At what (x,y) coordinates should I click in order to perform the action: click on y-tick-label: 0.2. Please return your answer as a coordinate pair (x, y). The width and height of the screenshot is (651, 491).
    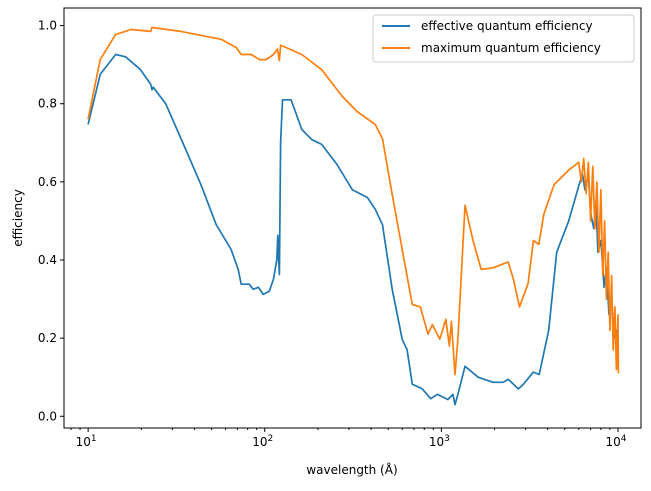
    Looking at the image, I should click on (47, 338).